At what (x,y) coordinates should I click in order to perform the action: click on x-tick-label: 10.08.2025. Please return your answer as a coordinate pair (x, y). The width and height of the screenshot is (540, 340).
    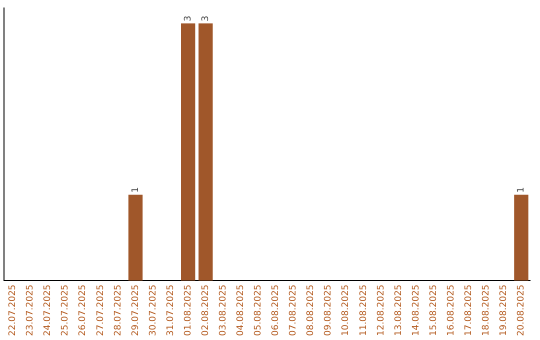
    Looking at the image, I should click on (346, 310).